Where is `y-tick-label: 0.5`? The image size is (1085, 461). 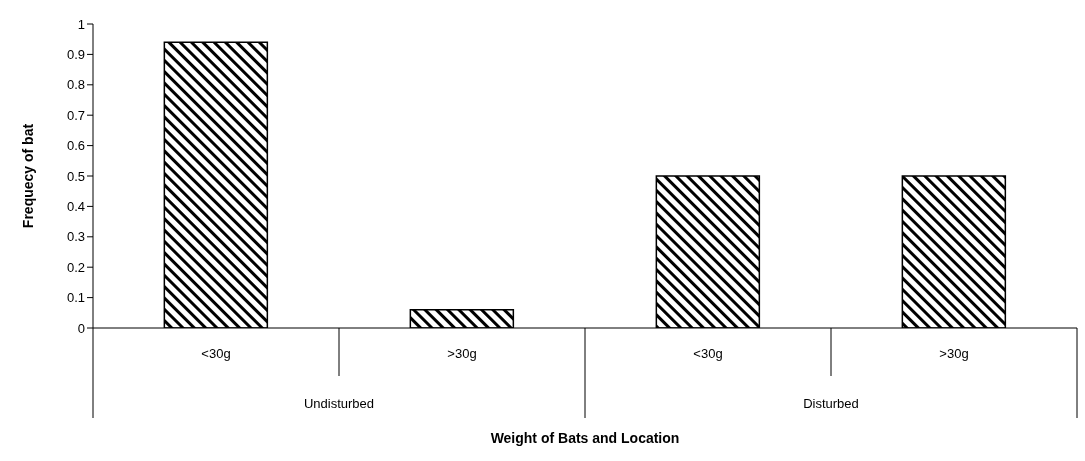 y-tick-label: 0.5 is located at coordinates (75, 176).